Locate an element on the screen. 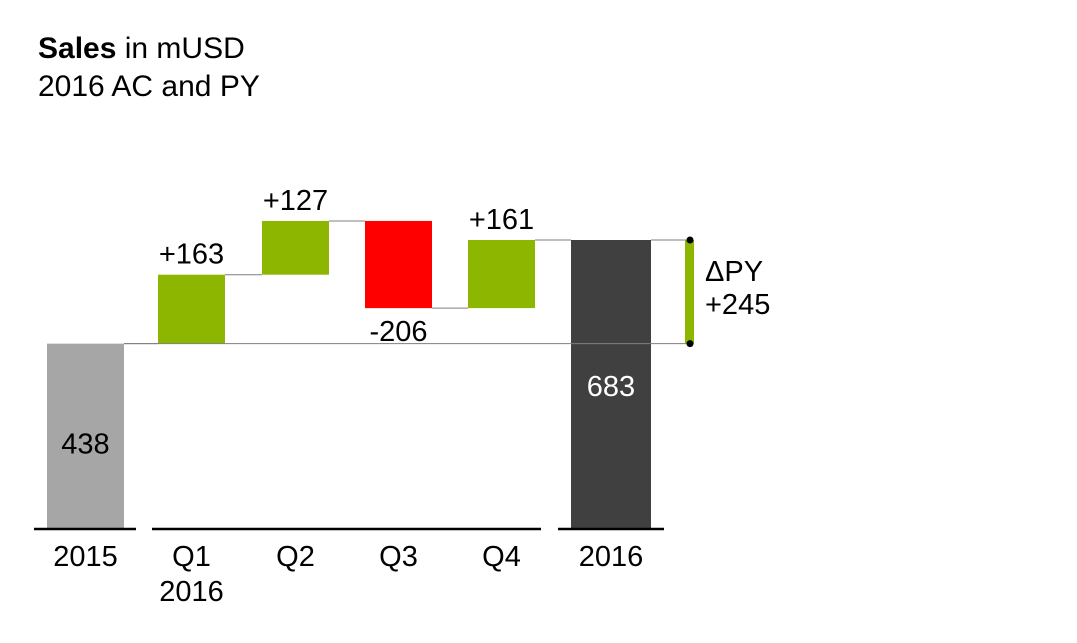  tick-label-q1: Q1 is located at coordinates (191, 557).